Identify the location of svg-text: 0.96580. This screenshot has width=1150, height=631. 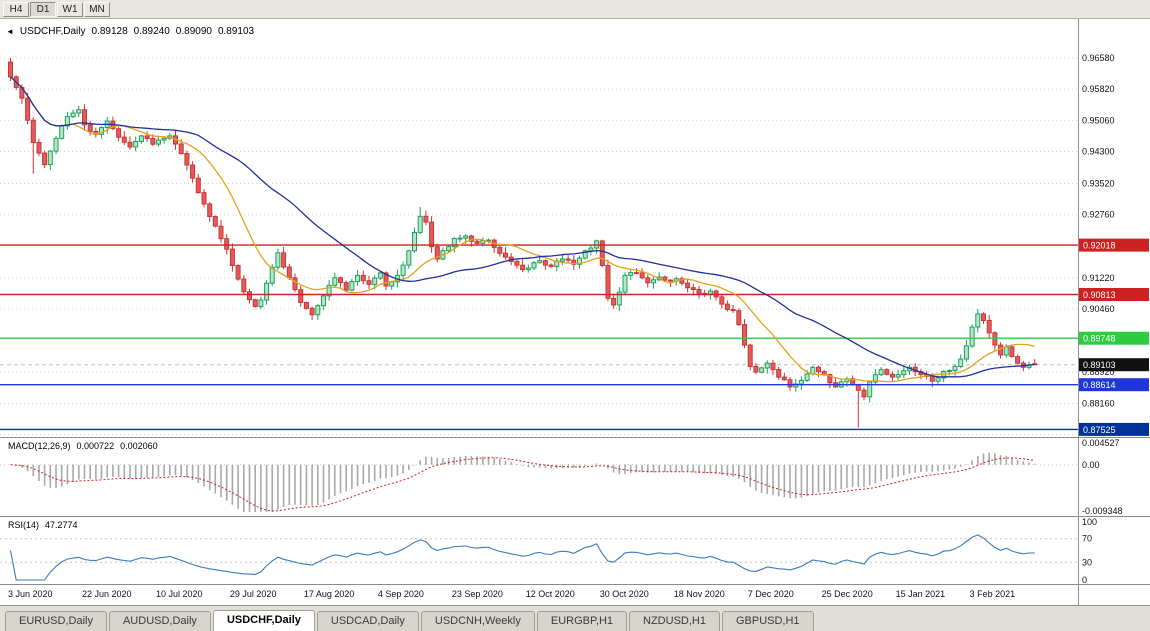
(1098, 58).